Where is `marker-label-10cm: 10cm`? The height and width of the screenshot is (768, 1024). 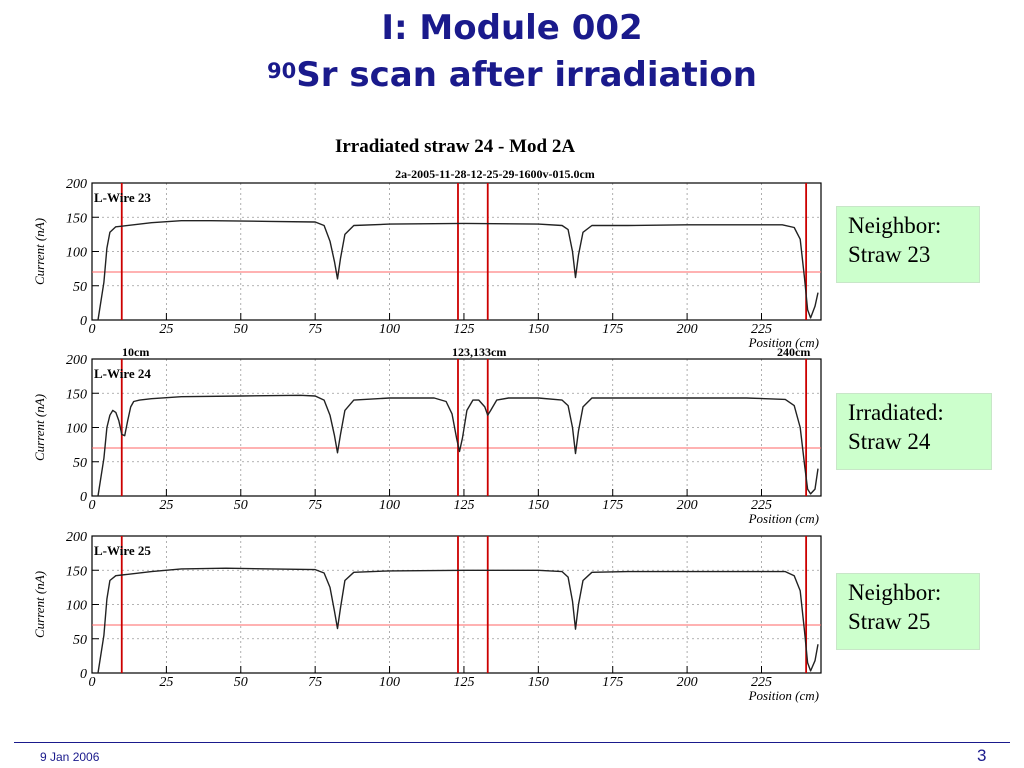
marker-label-10cm: 10cm is located at coordinates (135, 352).